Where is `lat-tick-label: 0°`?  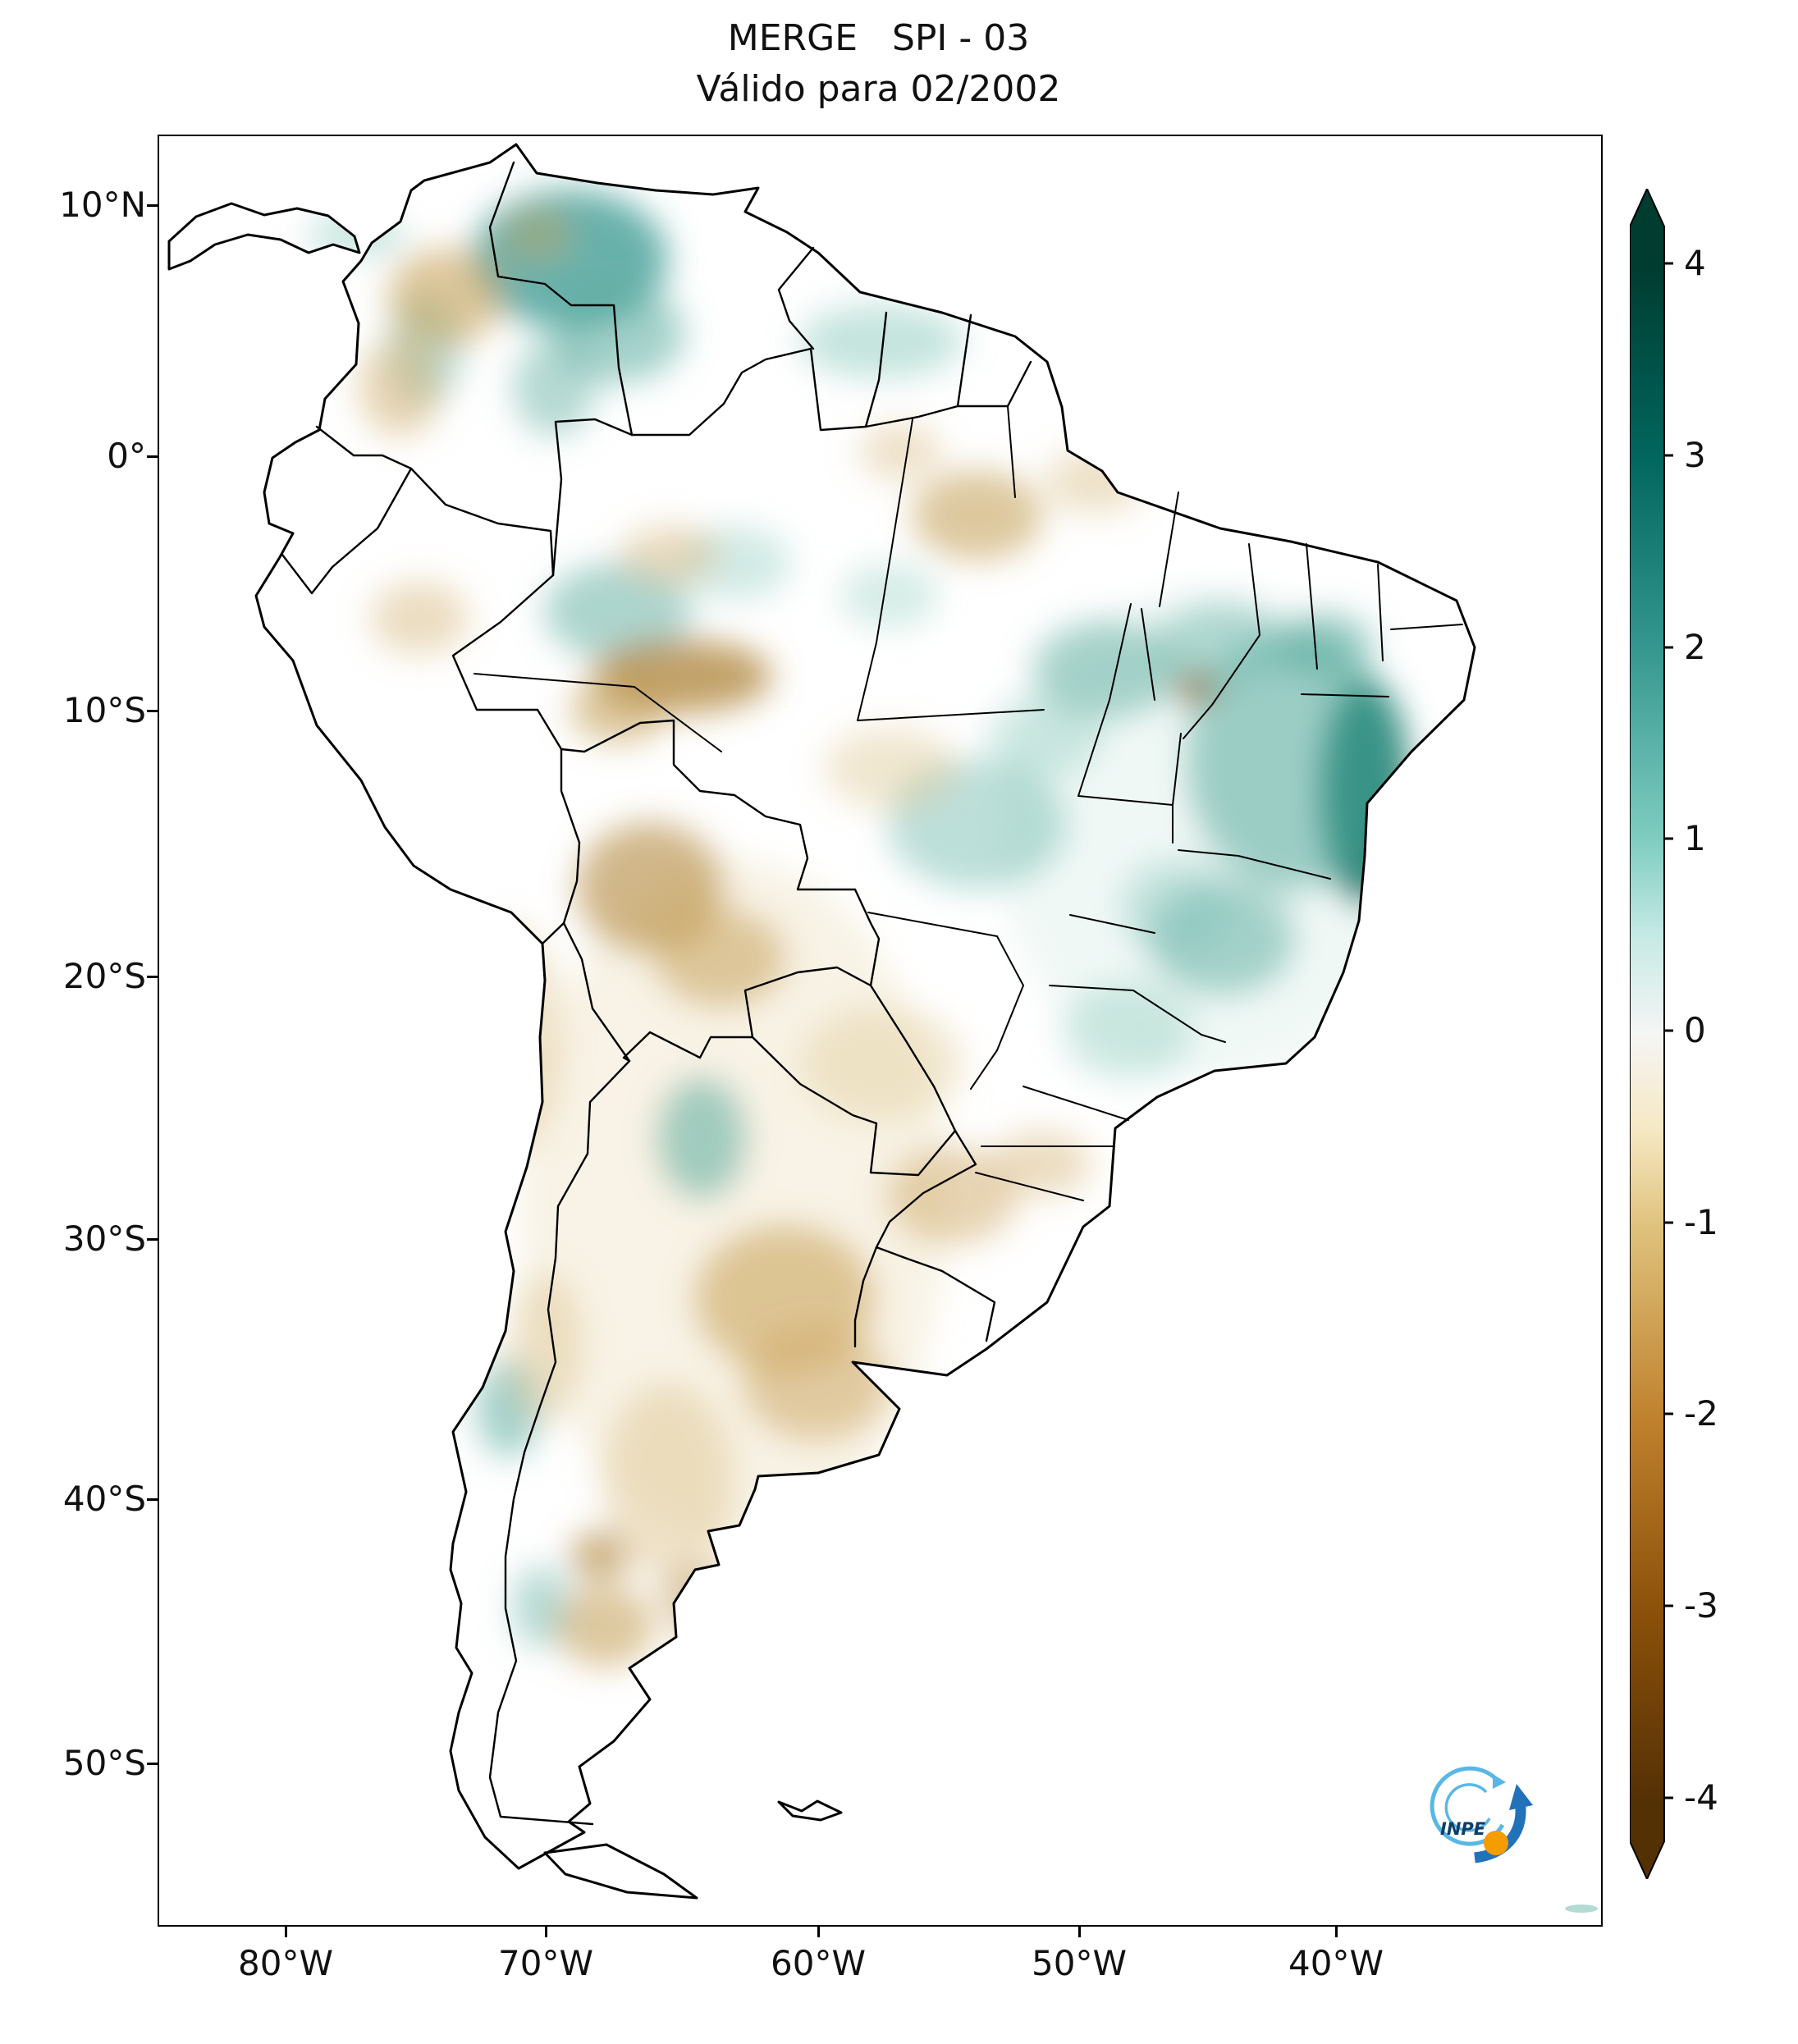
lat-tick-label: 0° is located at coordinates (126, 456).